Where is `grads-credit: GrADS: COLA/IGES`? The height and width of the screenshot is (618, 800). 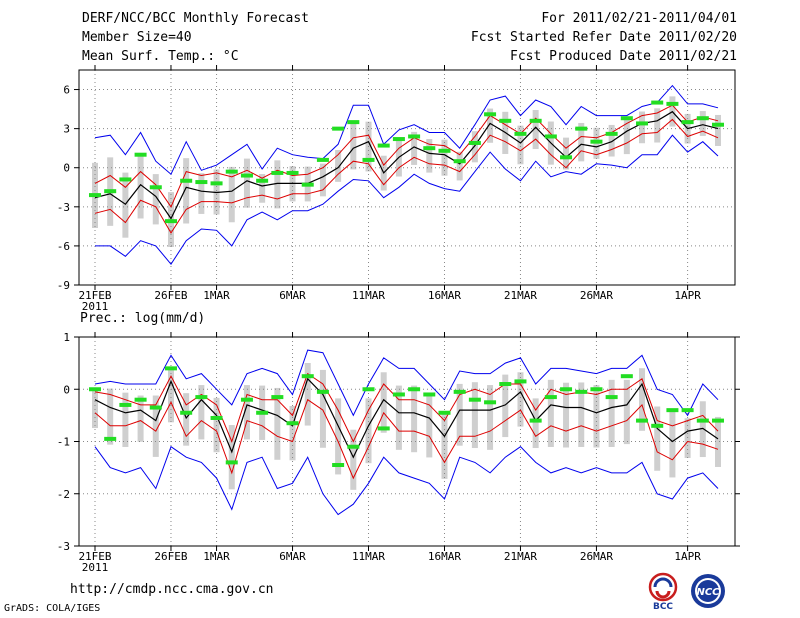
grads-credit: GrADS: COLA/IGES is located at coordinates (52, 608).